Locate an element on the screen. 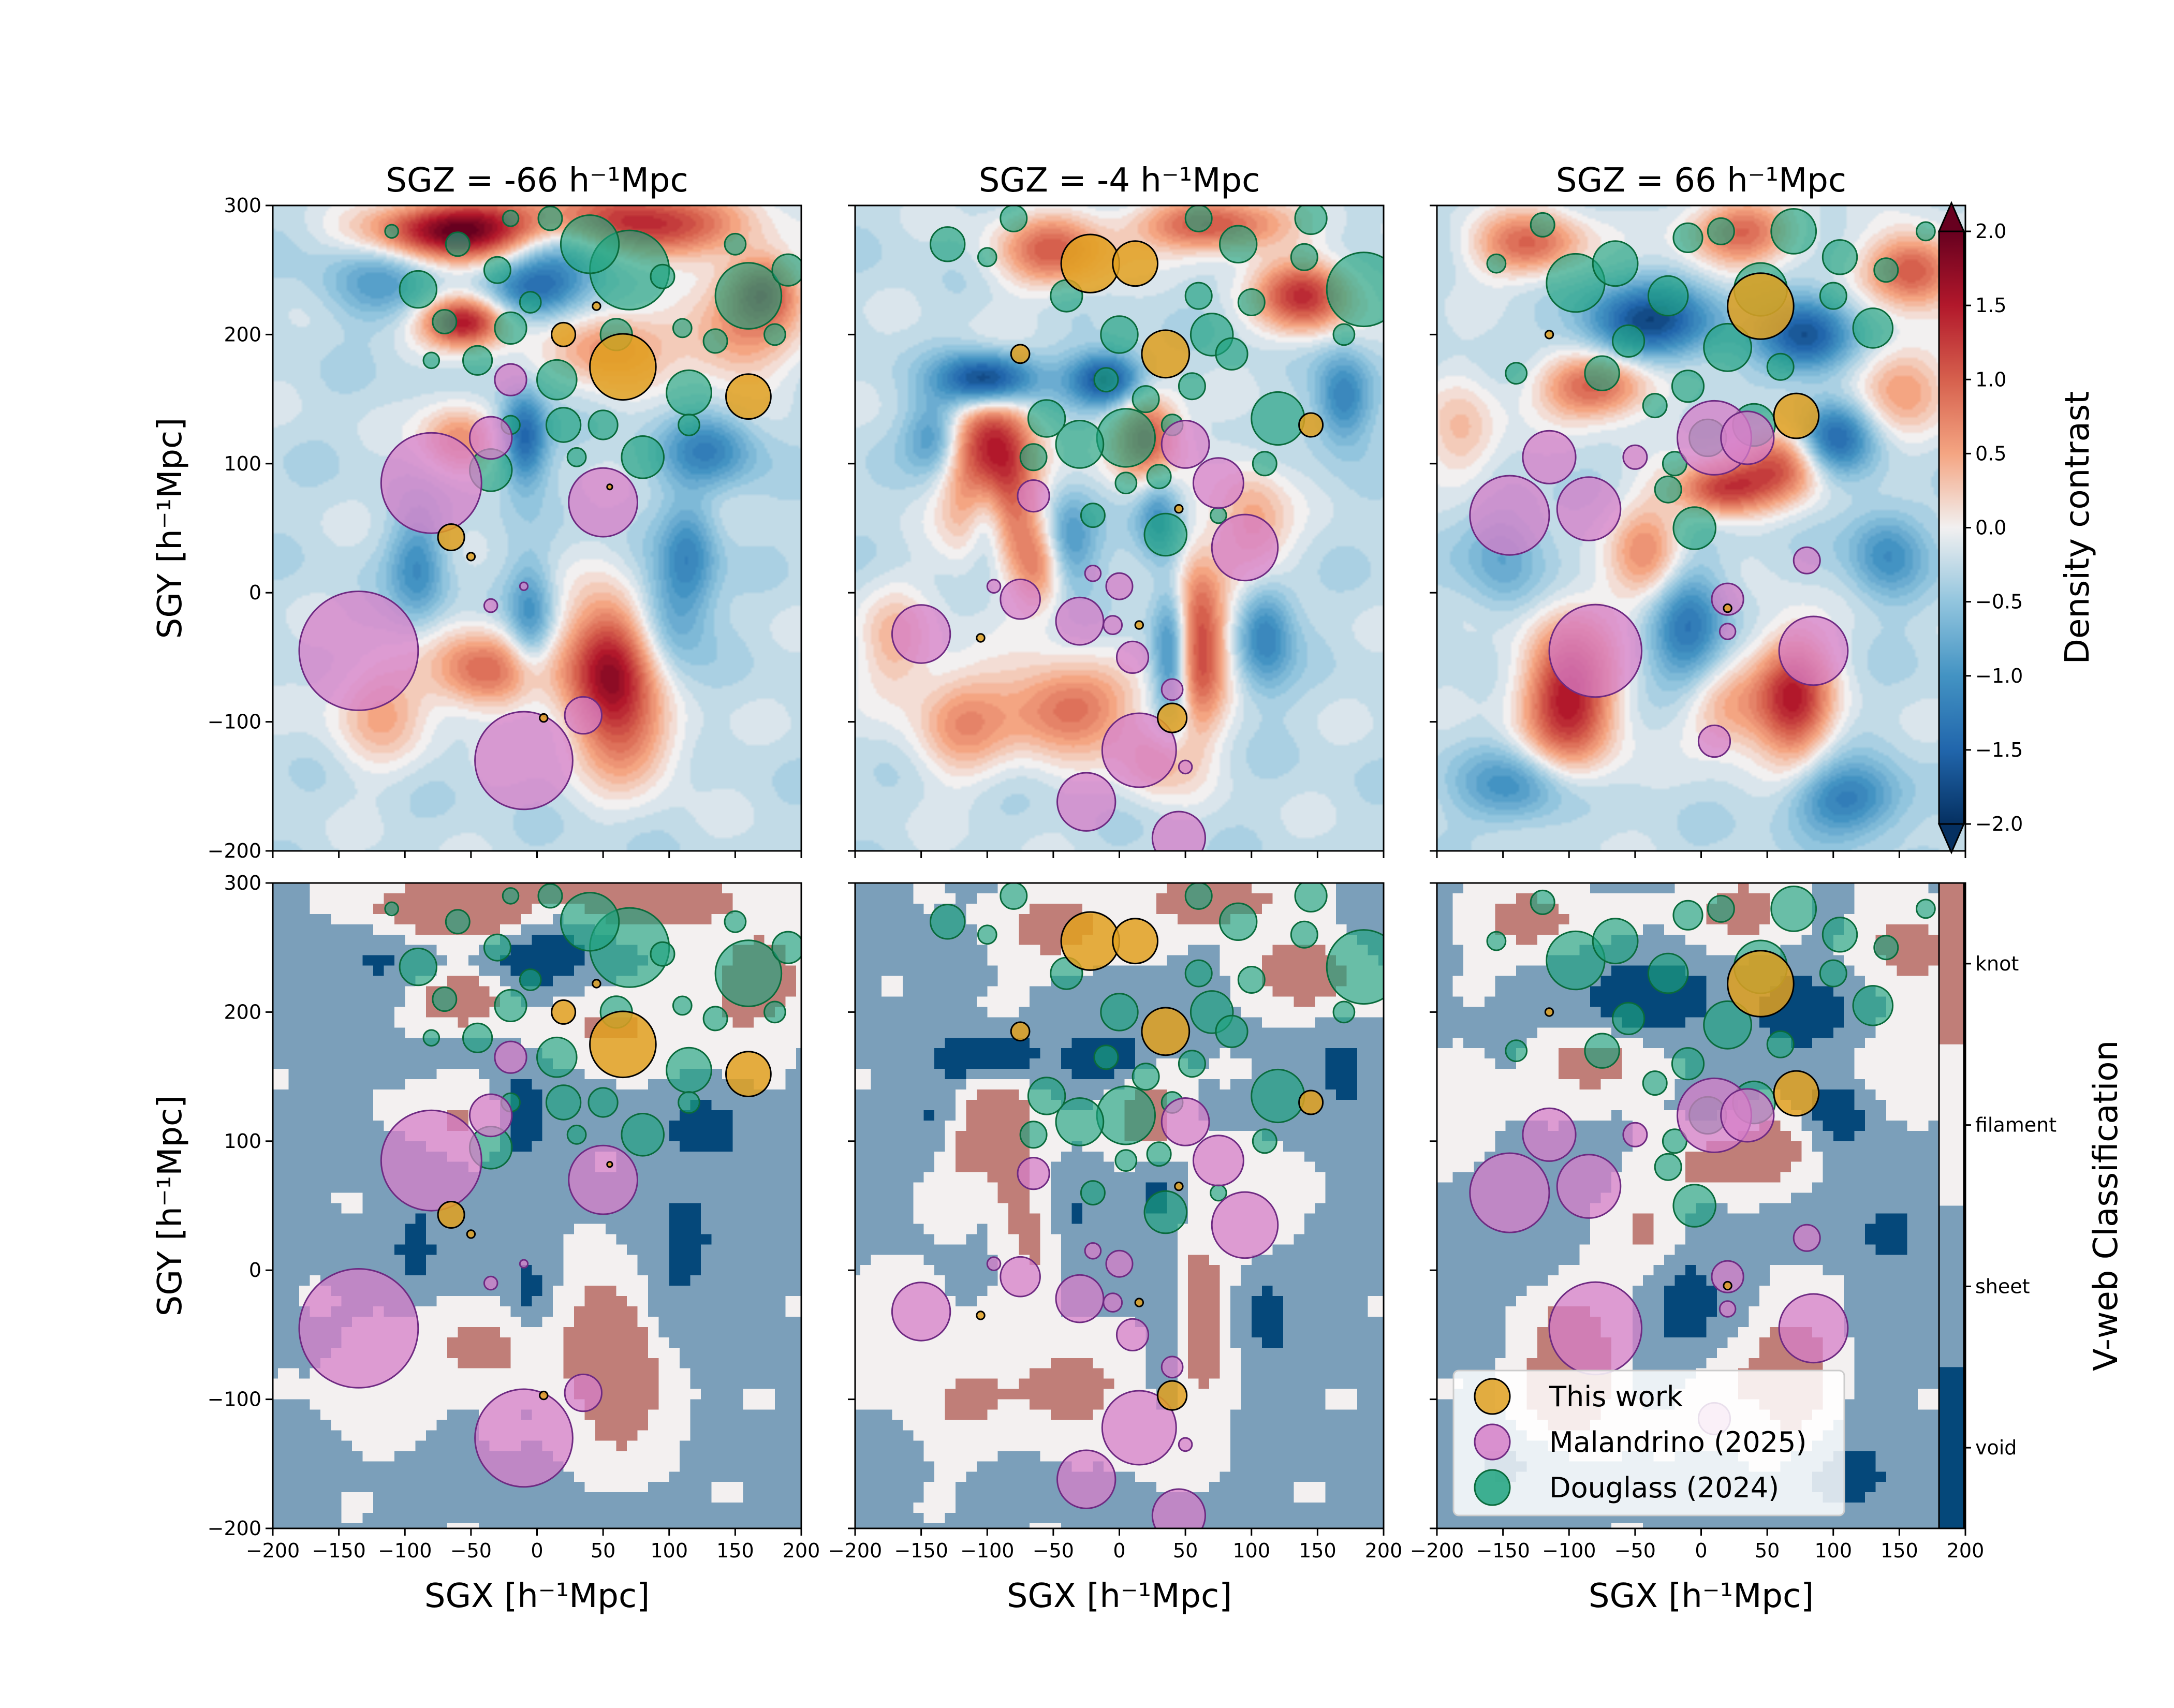 The width and height of the screenshot is (2174, 1708). vweb-colorbar-label: V-web Classification is located at coordinates (2106, 1205).